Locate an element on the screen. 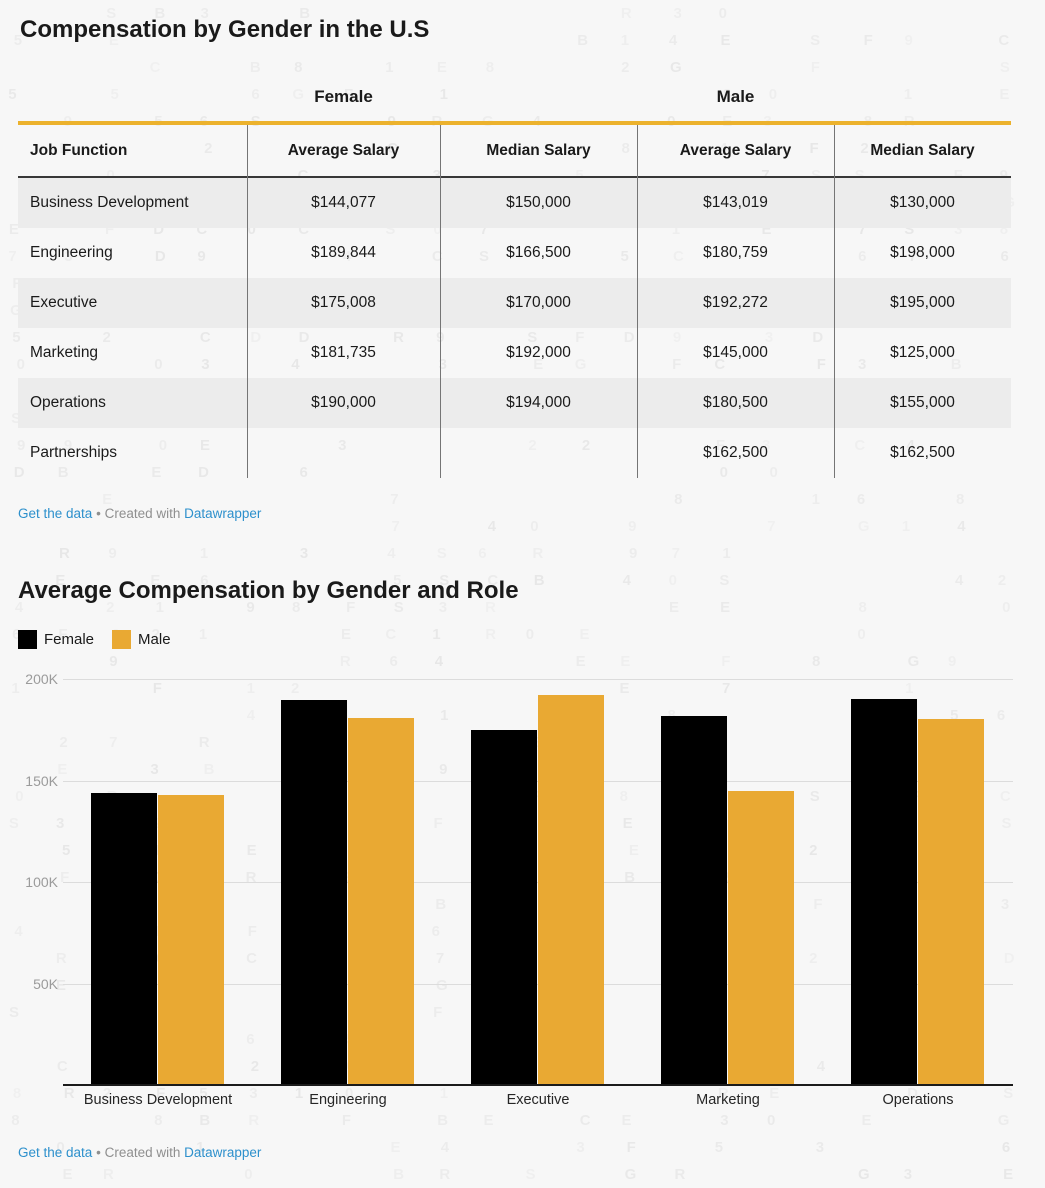  noise-glyph: 2 is located at coordinates (156, 634).